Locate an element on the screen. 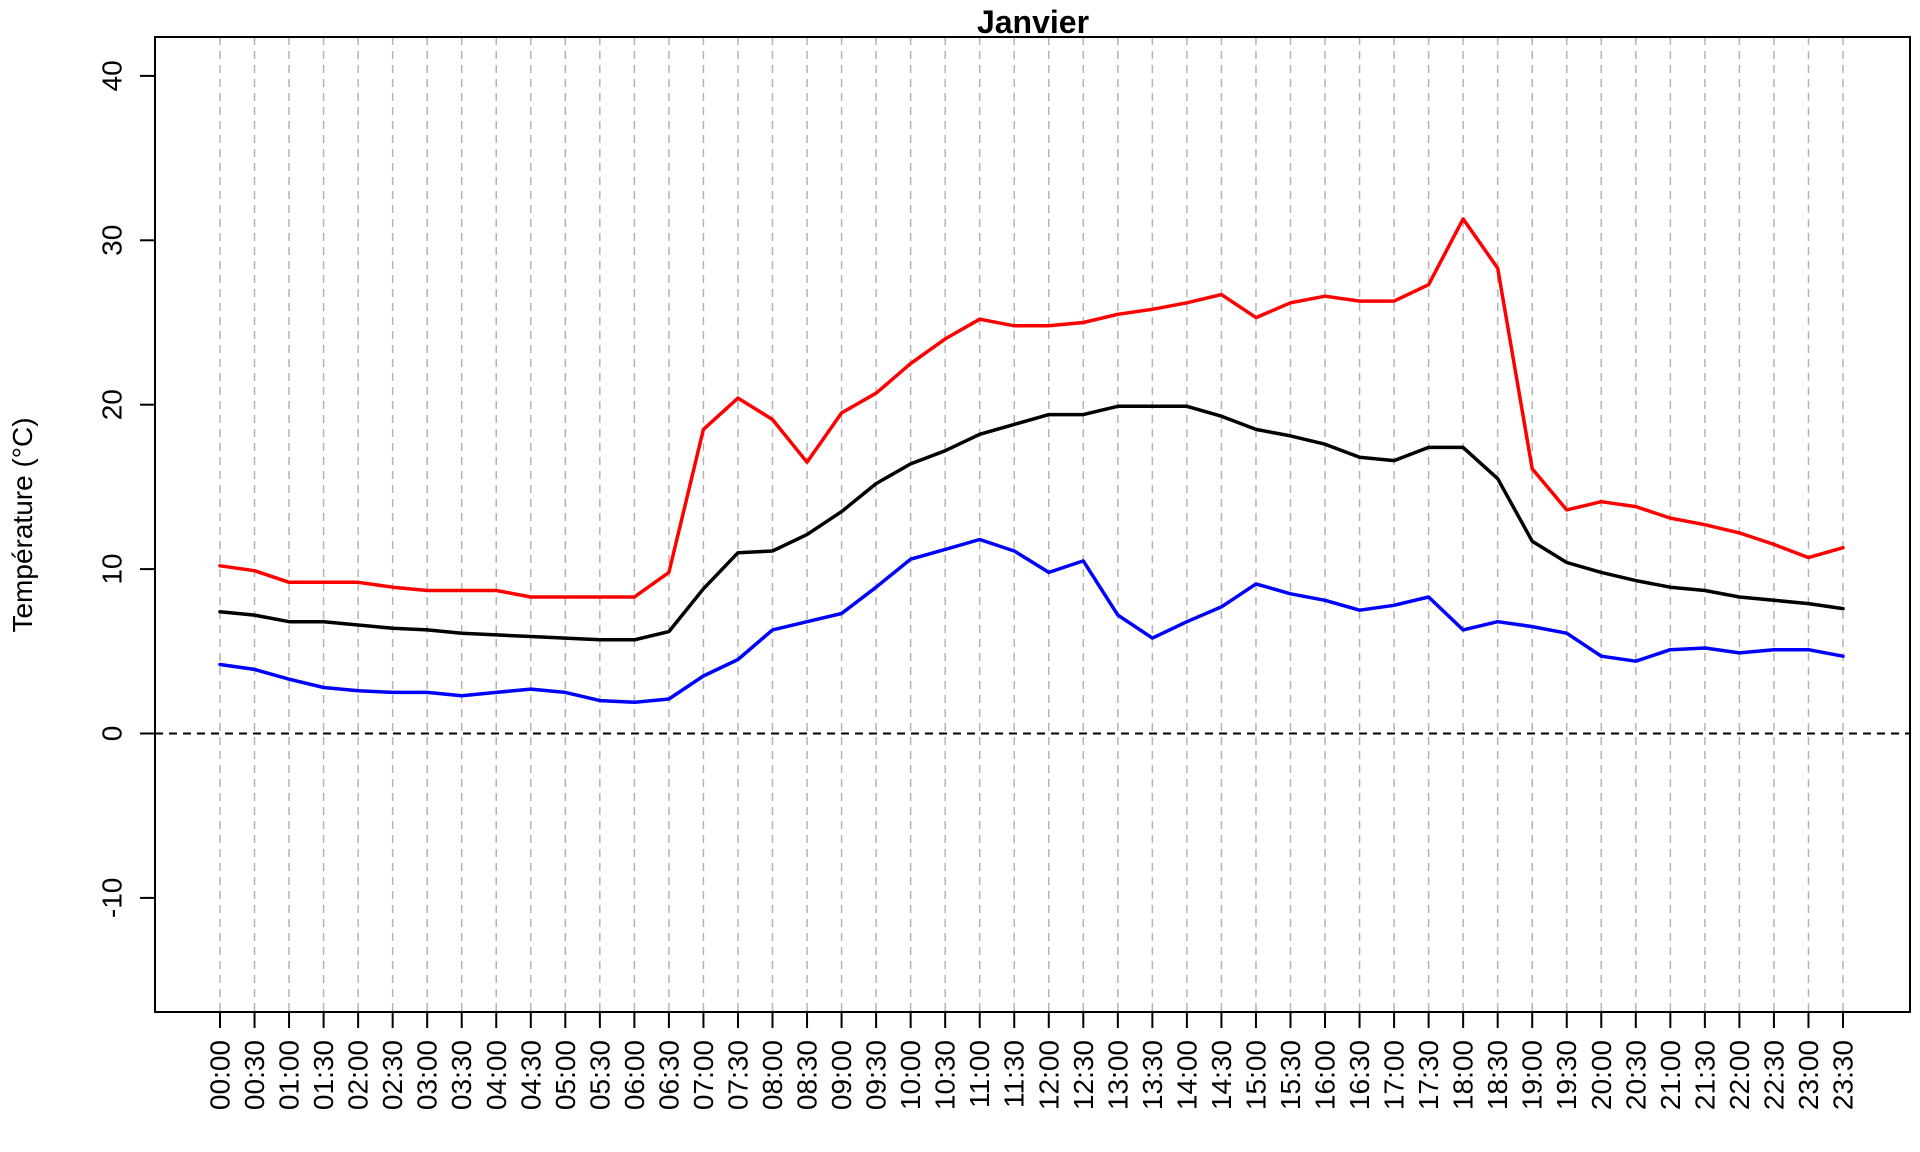  x-tick-label: 23:30 is located at coordinates (1843, 1075).